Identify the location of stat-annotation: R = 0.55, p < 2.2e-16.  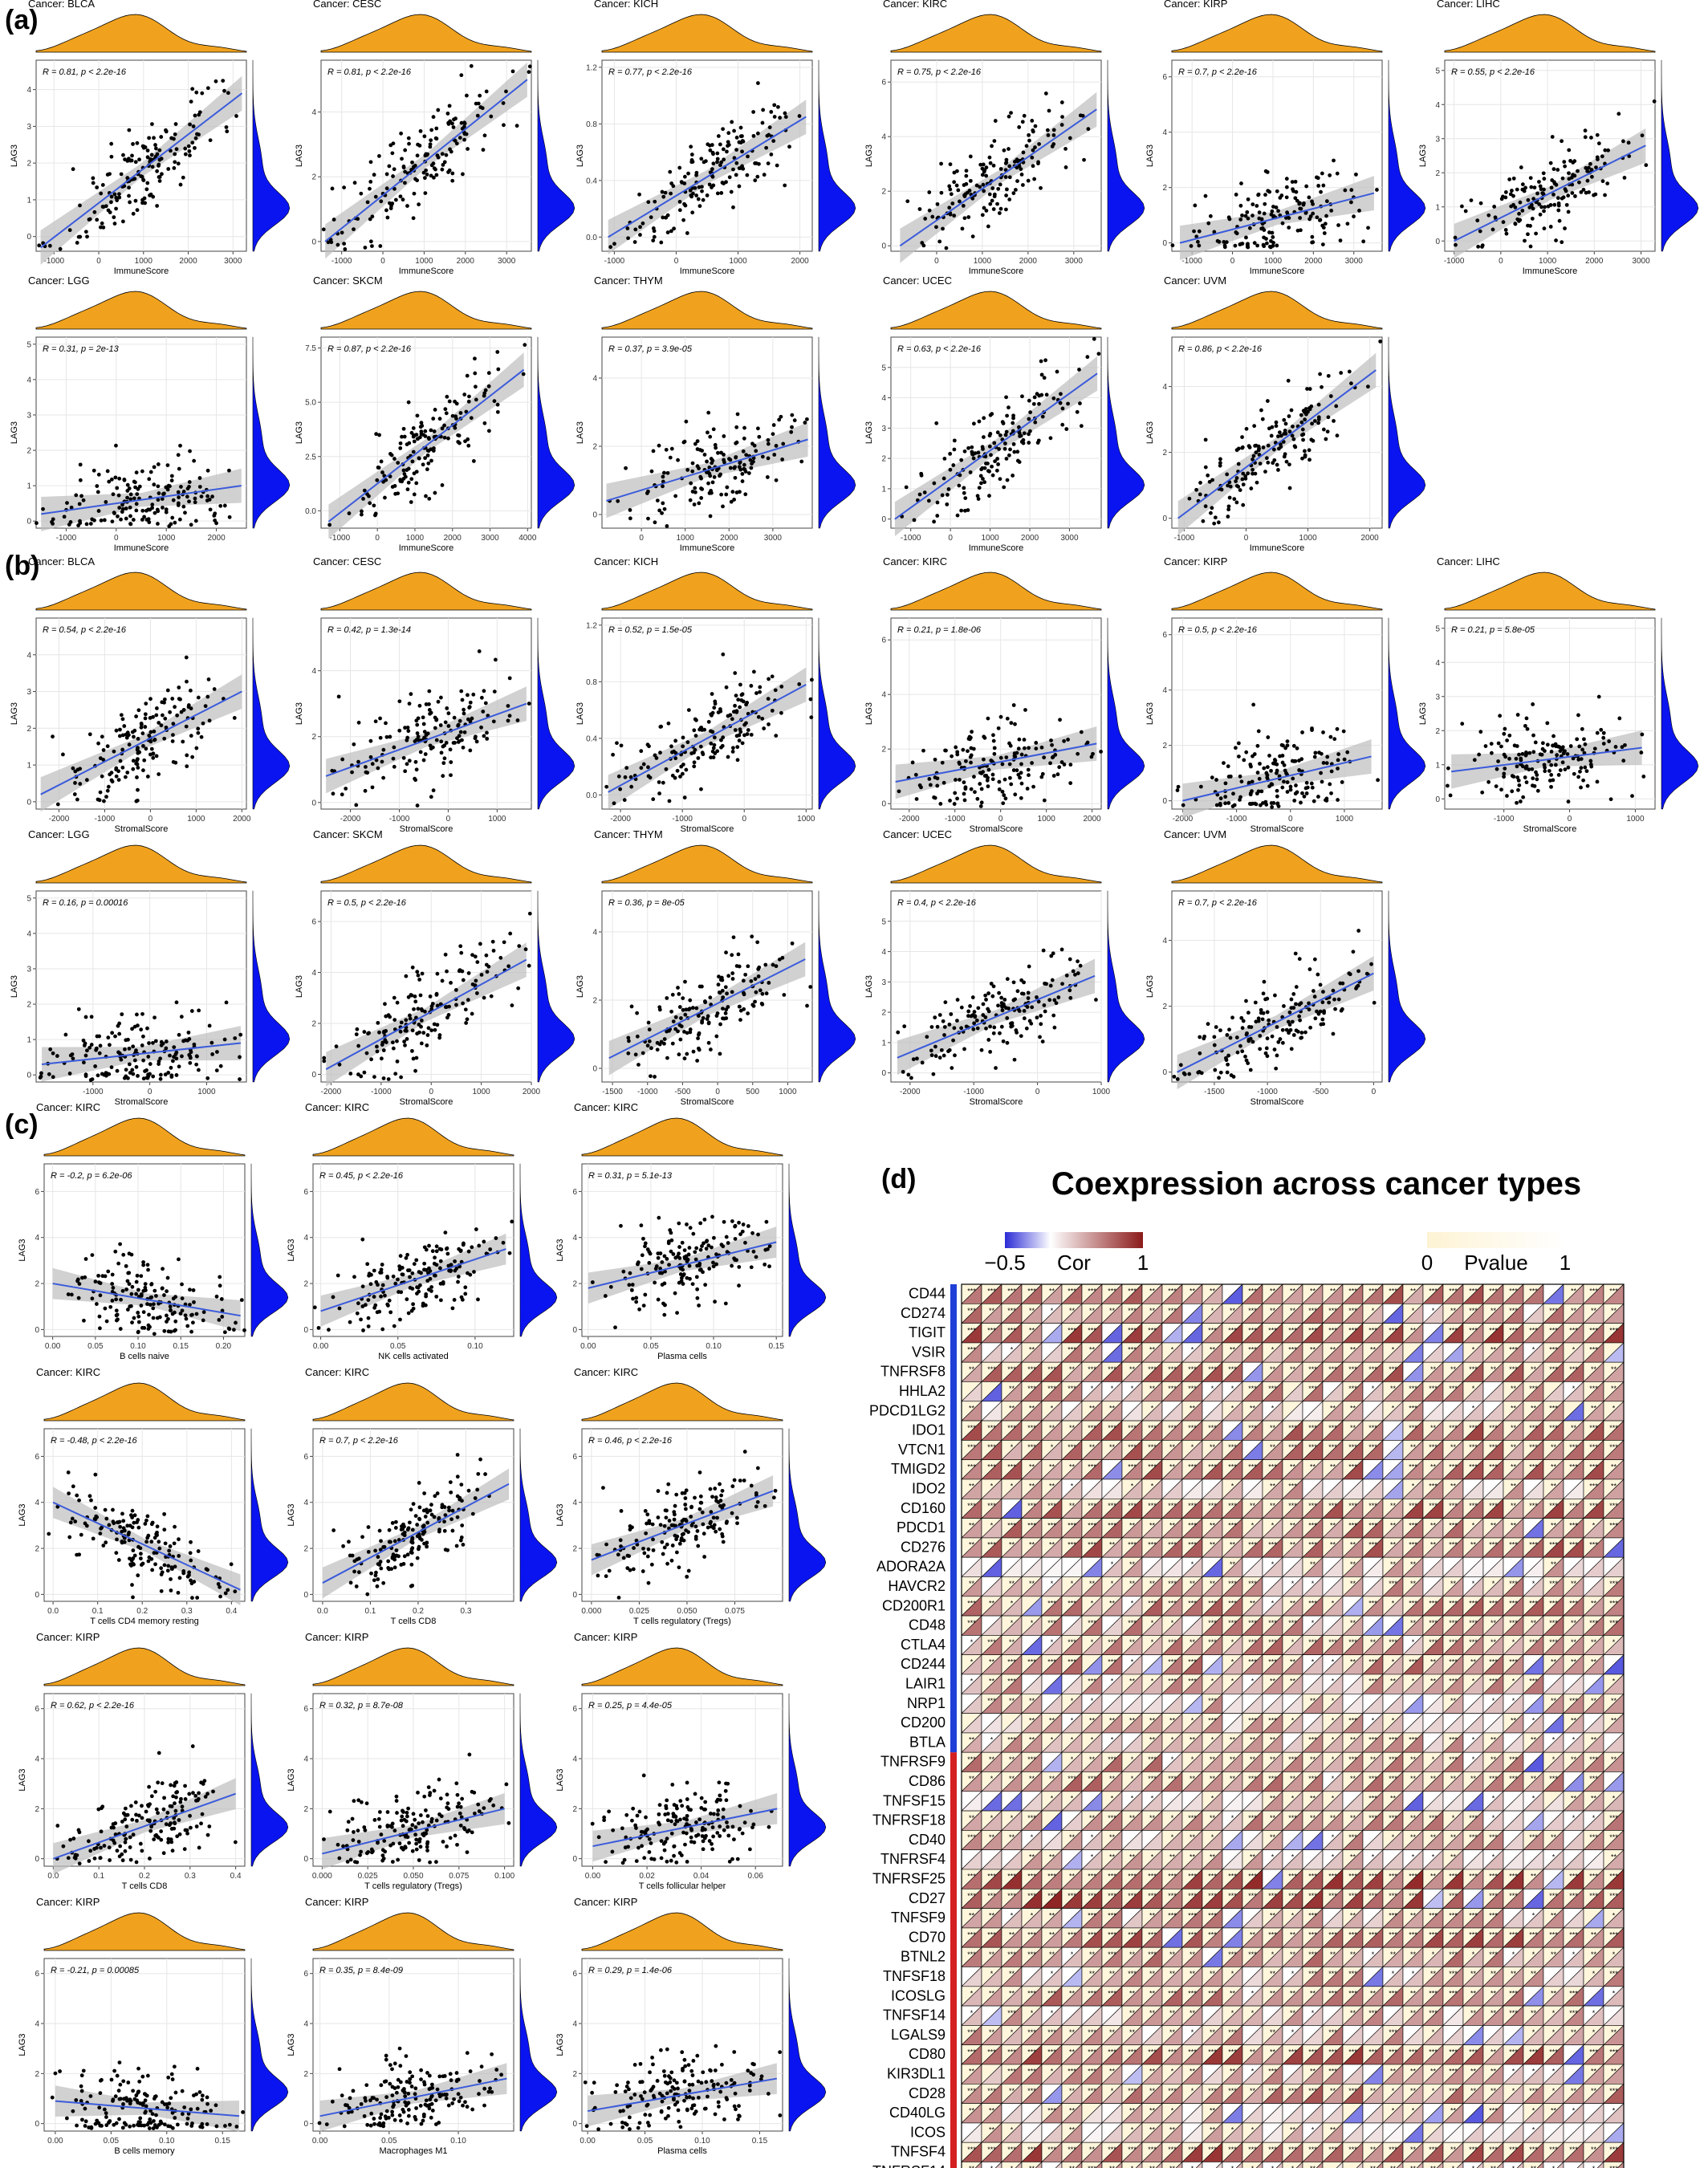
(1493, 72).